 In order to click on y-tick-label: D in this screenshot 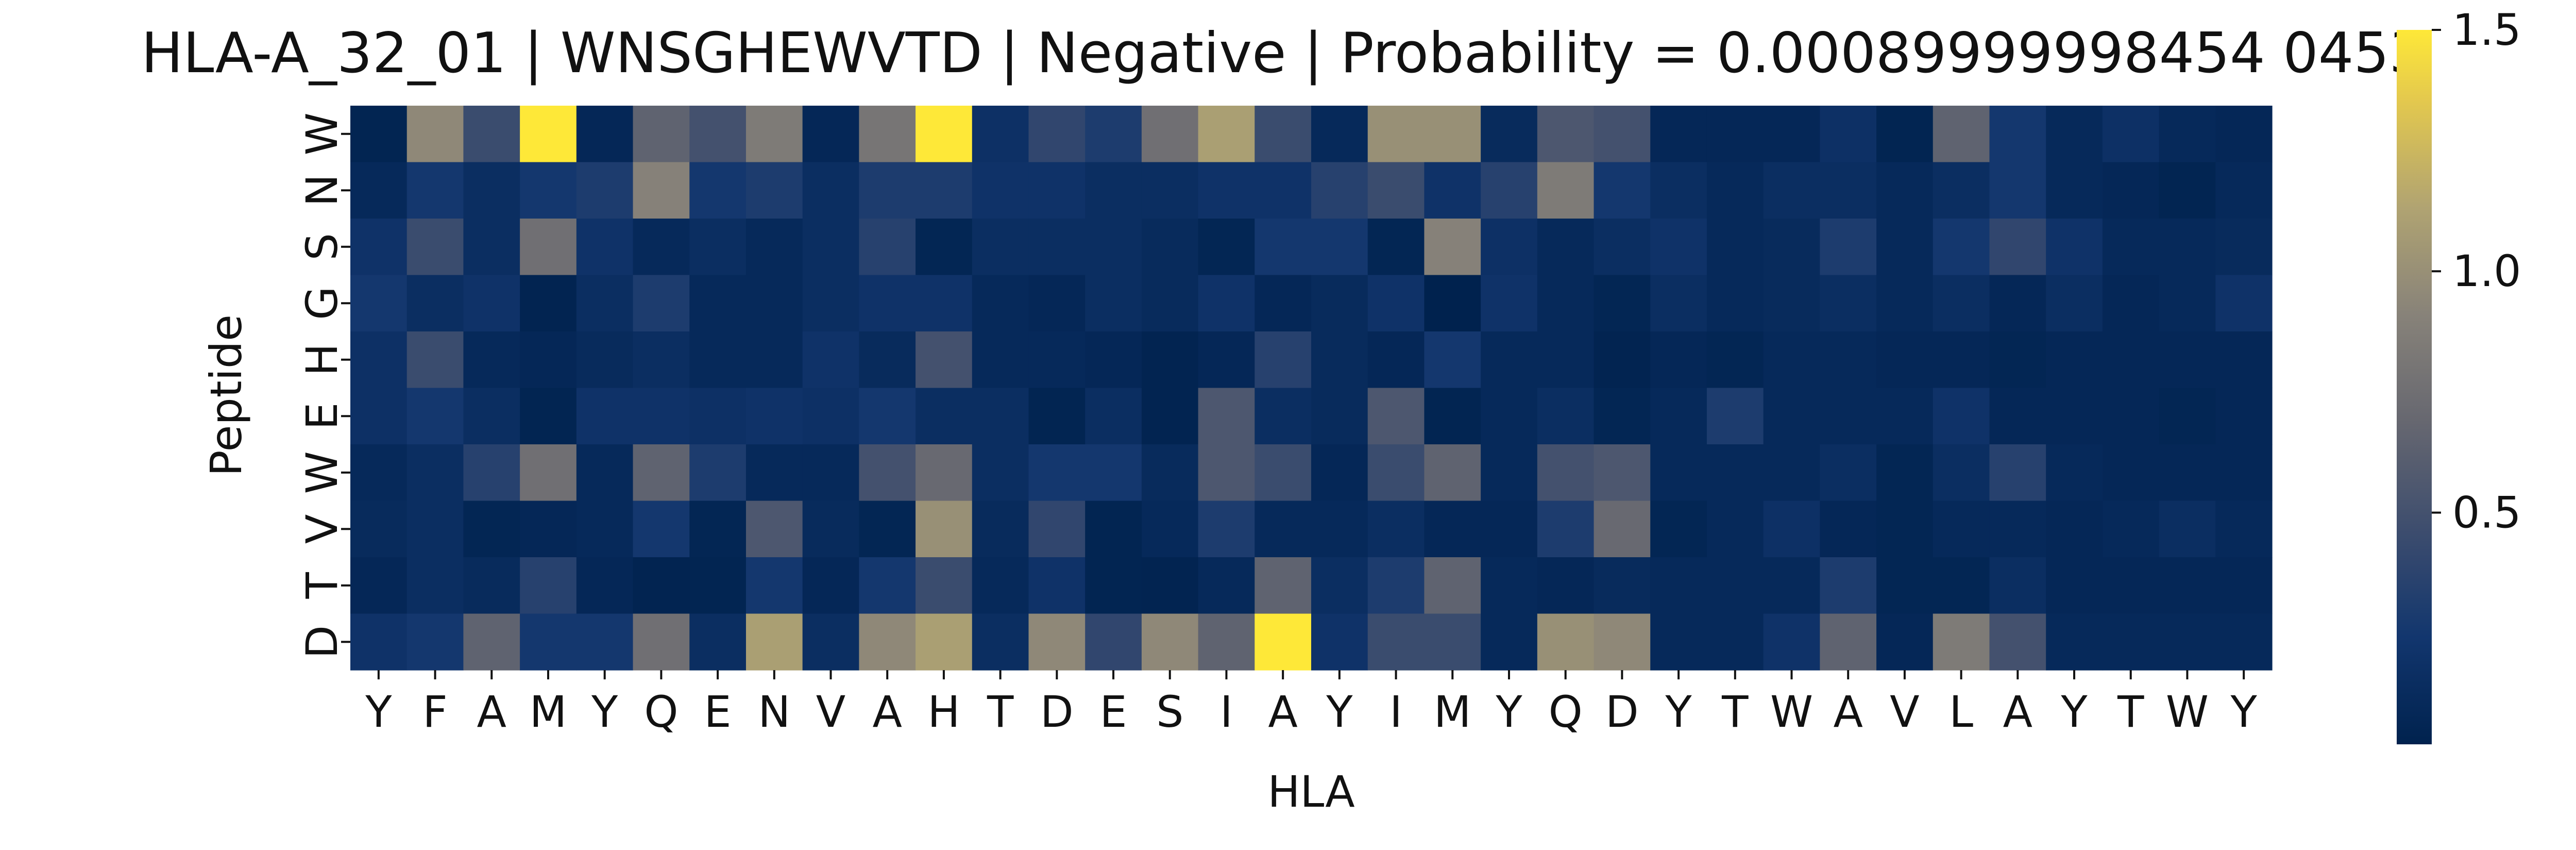, I will do `click(322, 642)`.